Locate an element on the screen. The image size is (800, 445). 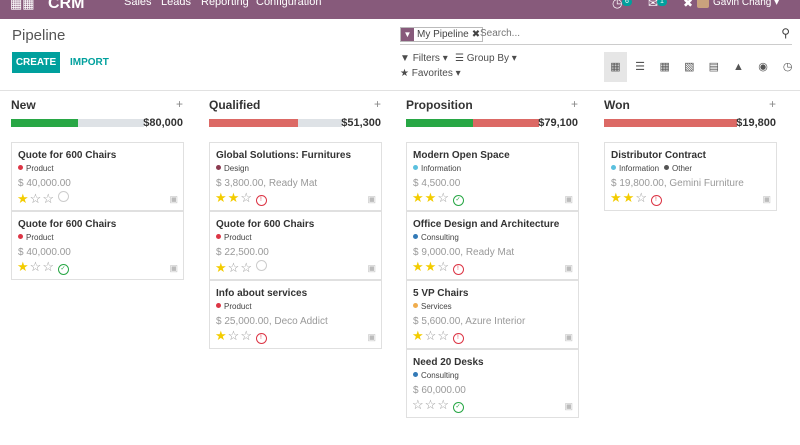
graph-view-icon: ▤ is located at coordinates (714, 67).